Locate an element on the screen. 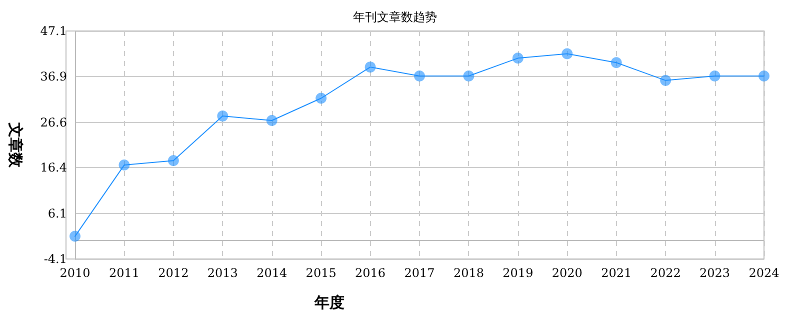 Image resolution: width=790 pixels, height=330 pixels. y-tick-label: -4.1 is located at coordinates (55, 259).